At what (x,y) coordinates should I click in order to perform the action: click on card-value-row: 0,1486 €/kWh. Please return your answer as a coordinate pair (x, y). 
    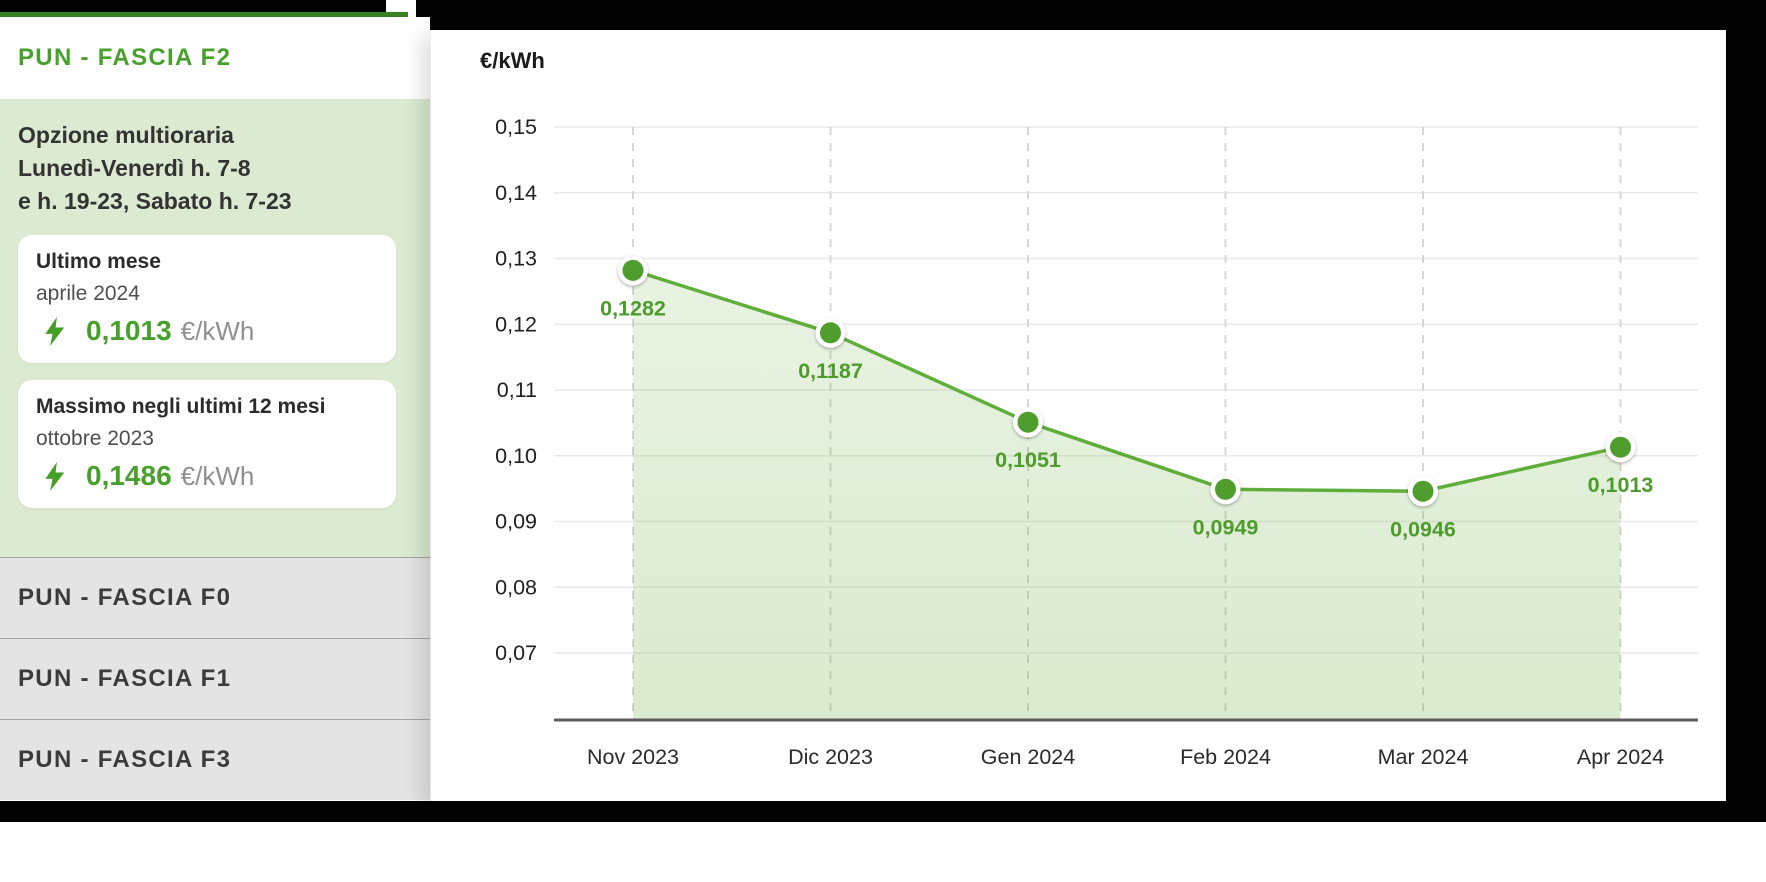
    Looking at the image, I should click on (207, 476).